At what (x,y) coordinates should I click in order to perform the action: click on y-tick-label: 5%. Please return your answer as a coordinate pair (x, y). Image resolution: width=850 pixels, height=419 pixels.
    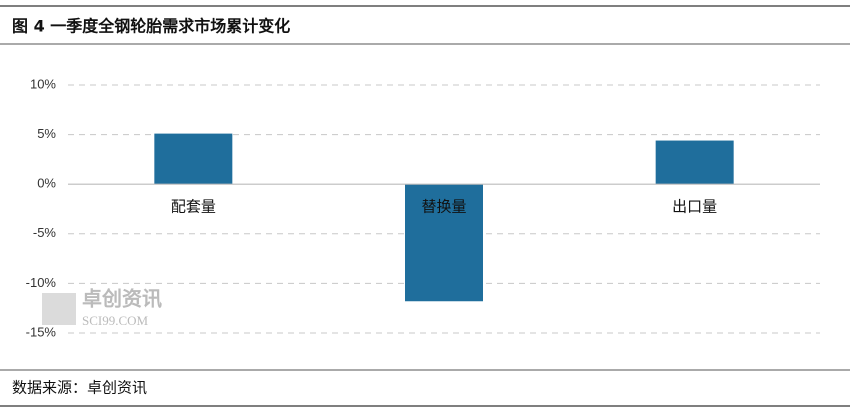
    Looking at the image, I should click on (46, 133).